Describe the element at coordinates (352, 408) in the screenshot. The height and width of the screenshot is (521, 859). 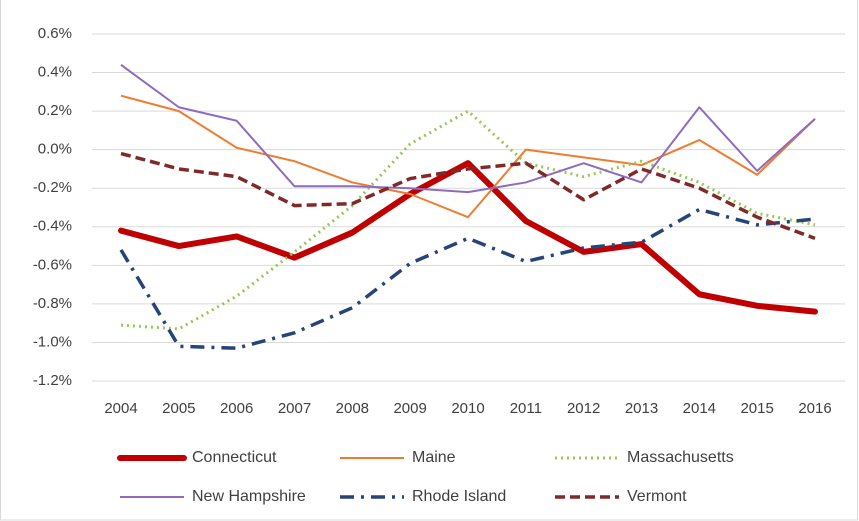
I see `x-tick-label: 2008` at that location.